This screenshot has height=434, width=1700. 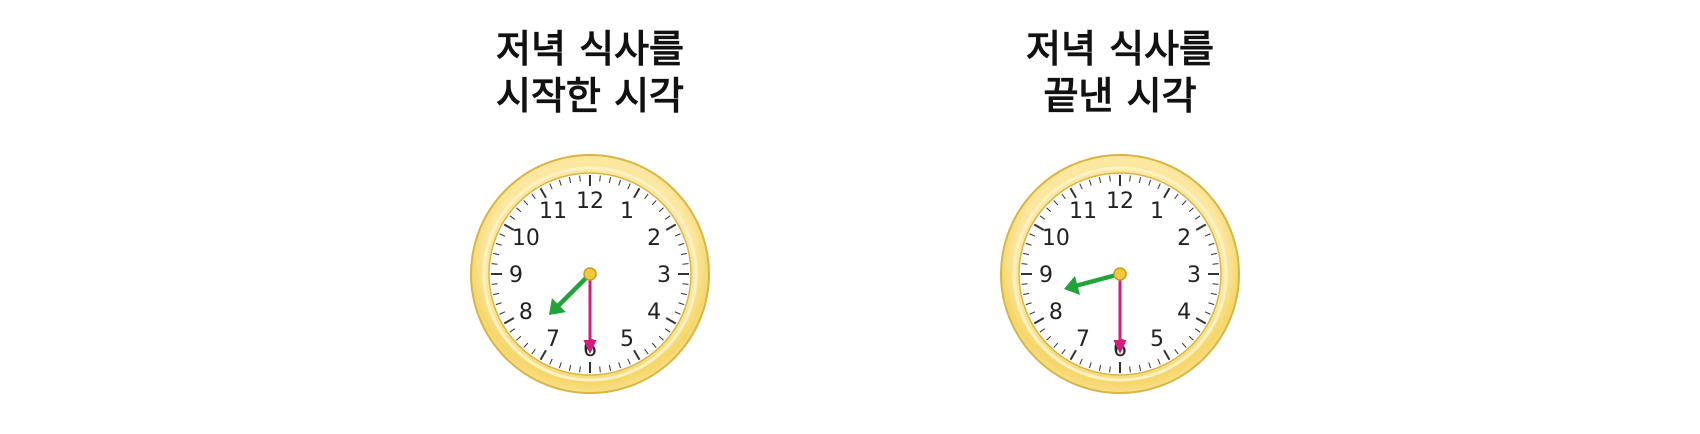 I want to click on hour-hand-arrowhead, so click(x=557, y=307).